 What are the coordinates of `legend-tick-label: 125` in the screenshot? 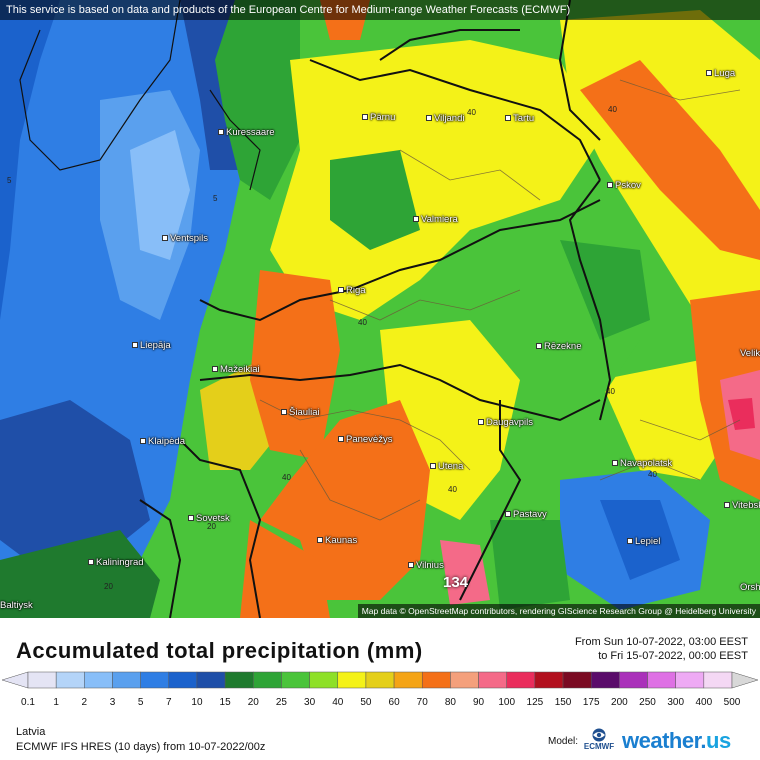 It's located at (535, 702).